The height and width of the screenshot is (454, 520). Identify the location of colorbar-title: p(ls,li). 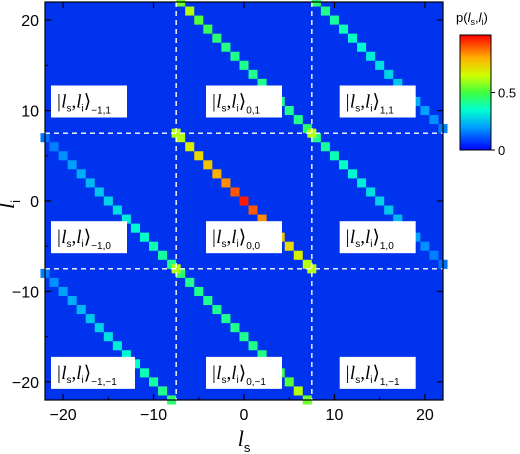
(472, 18).